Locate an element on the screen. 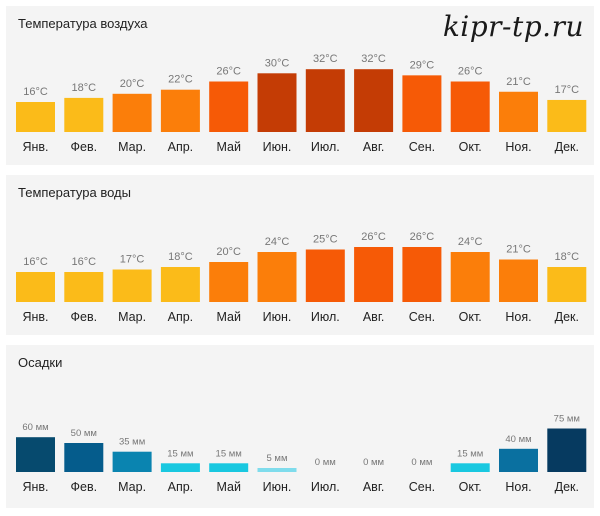 The height and width of the screenshot is (516, 600). value-label-2: 17°C is located at coordinates (132, 260).